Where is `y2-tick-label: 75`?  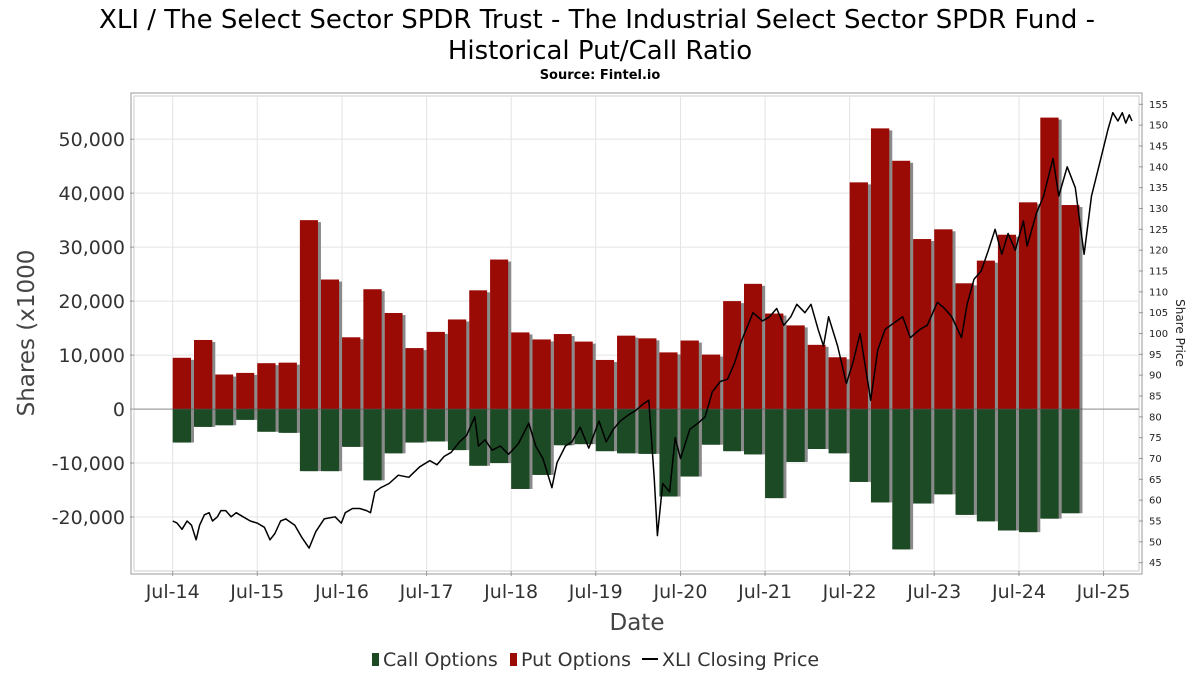
y2-tick-label: 75 is located at coordinates (1155, 438).